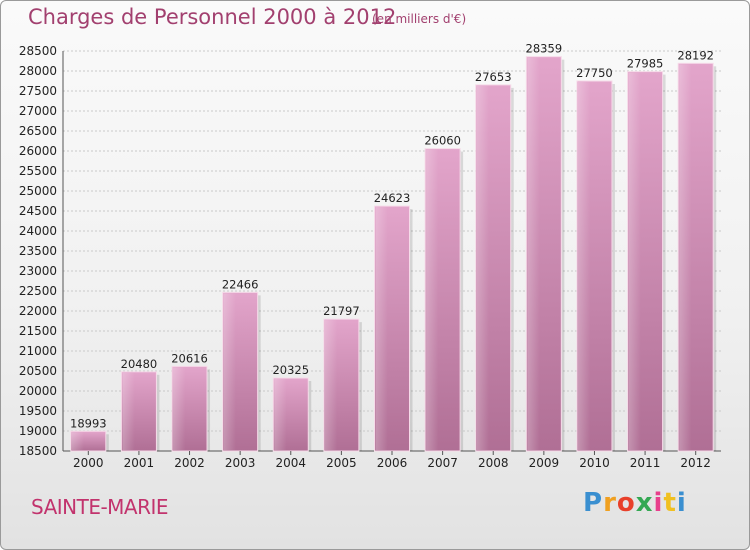 This screenshot has width=750, height=550. What do you see at coordinates (695, 463) in the screenshot?
I see `x-tick-label: 2012` at bounding box center [695, 463].